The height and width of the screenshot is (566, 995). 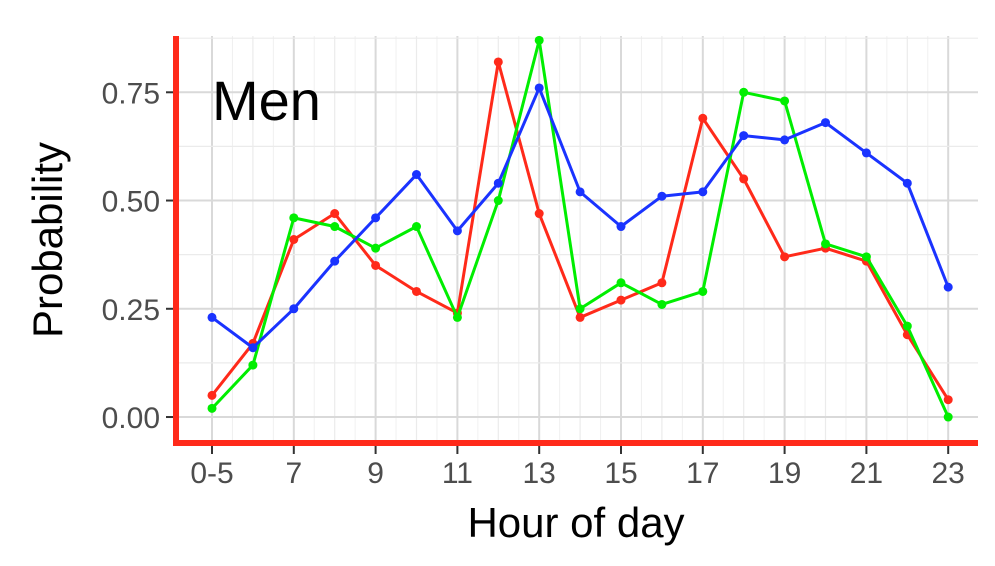 I want to click on panel-label: Men, so click(x=266, y=100).